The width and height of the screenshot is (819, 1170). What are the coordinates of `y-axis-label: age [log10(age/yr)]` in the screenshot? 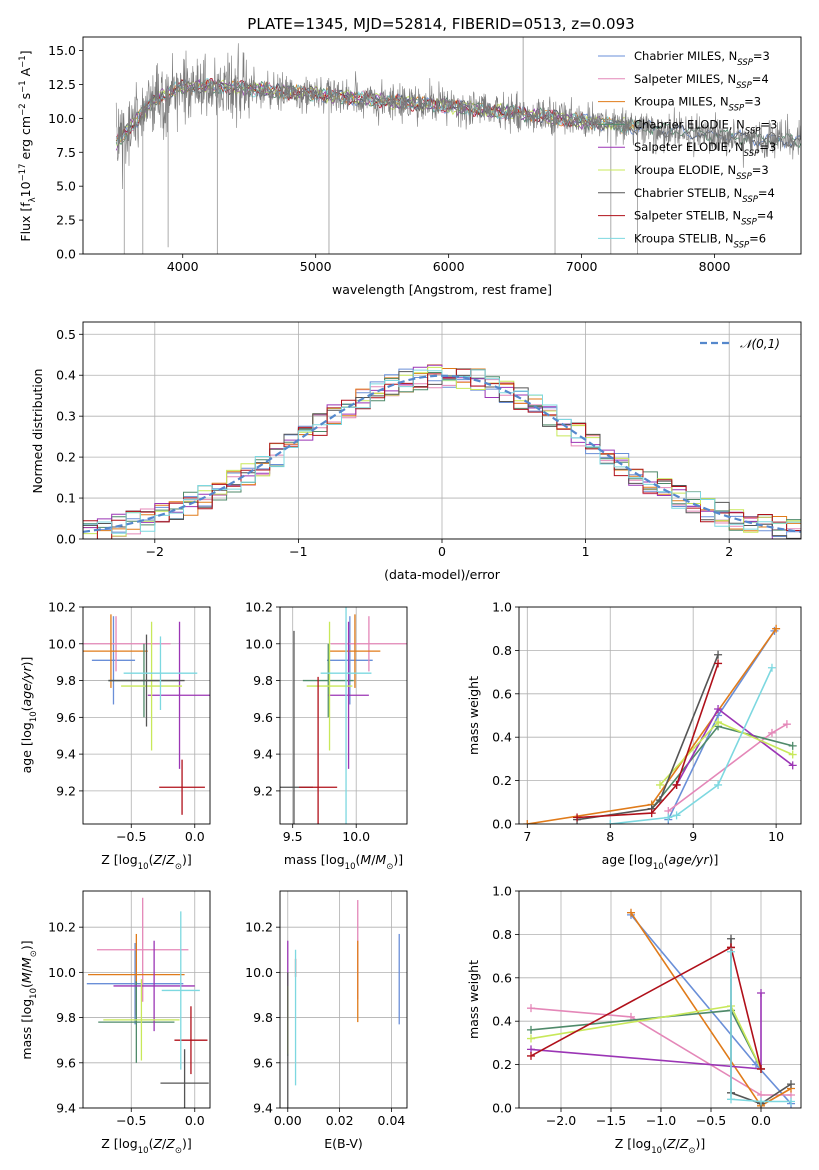 It's located at (29, 715).